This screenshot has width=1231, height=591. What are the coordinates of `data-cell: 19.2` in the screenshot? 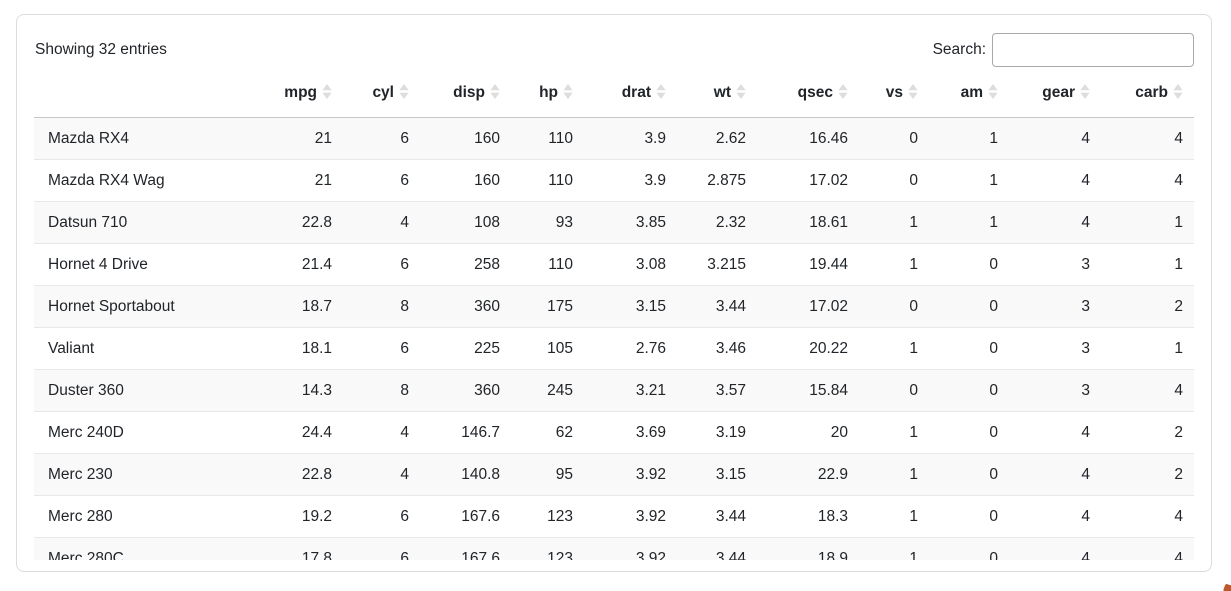 It's located at (301, 516).